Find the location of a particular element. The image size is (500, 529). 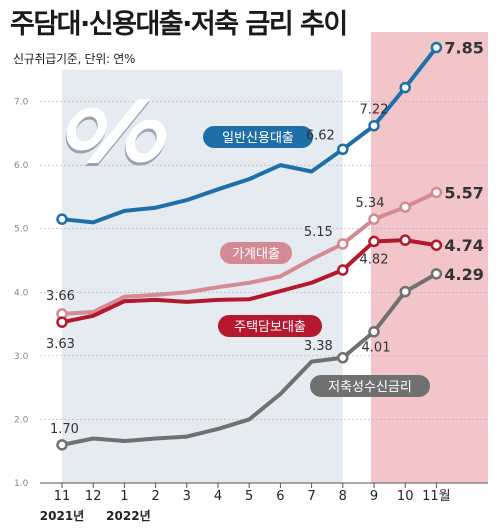

percent-sign-decoration is located at coordinates (116, 132).